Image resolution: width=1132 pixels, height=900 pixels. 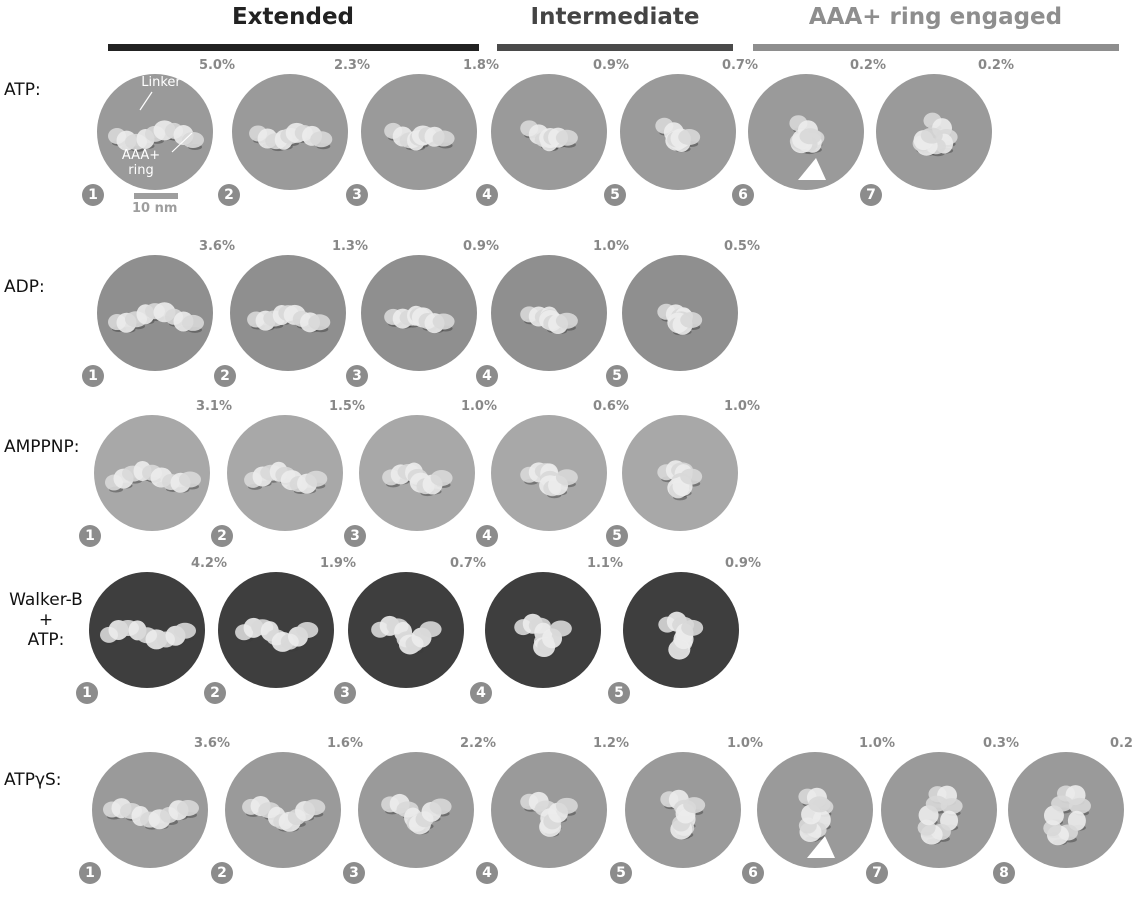 I want to click on aaa-ring-label: AAA+ ring, so click(x=141, y=163).